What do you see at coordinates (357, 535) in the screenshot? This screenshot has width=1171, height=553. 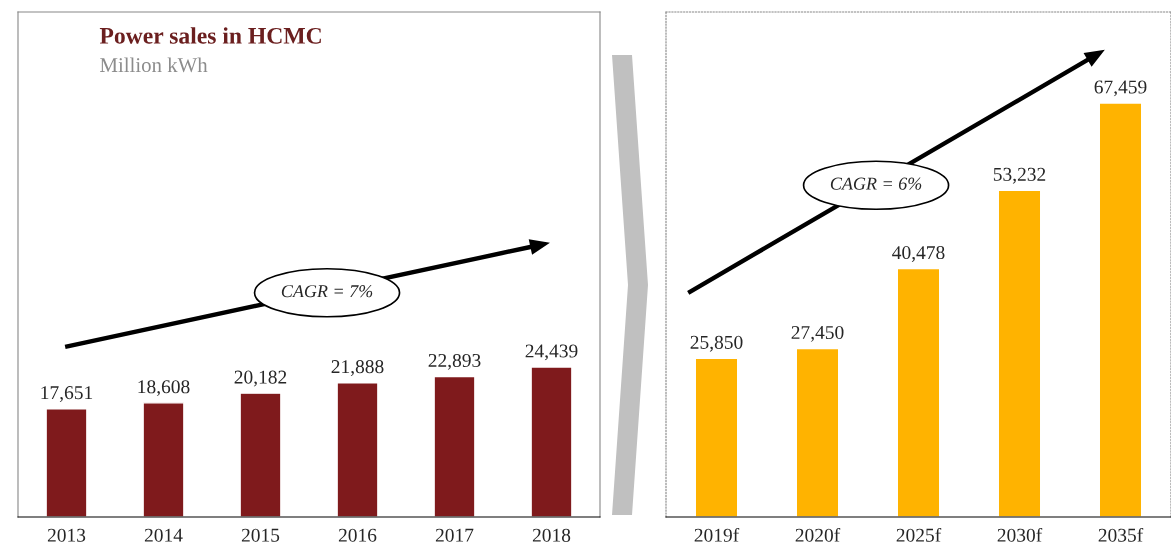 I see `x-tick-label: 2016` at bounding box center [357, 535].